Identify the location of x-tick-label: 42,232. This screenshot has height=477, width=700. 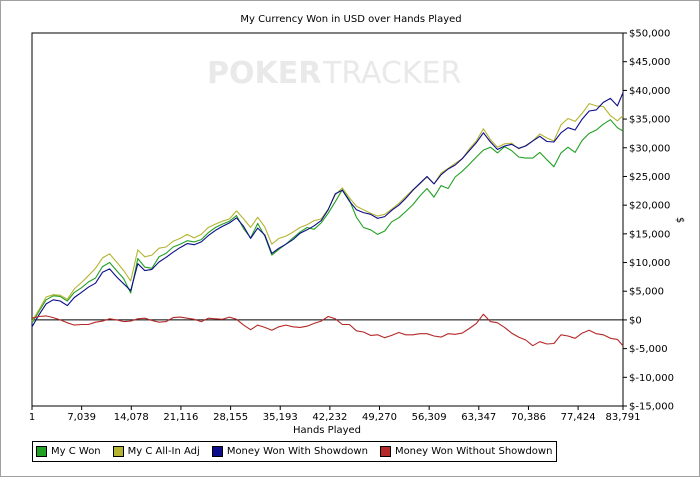
(329, 417).